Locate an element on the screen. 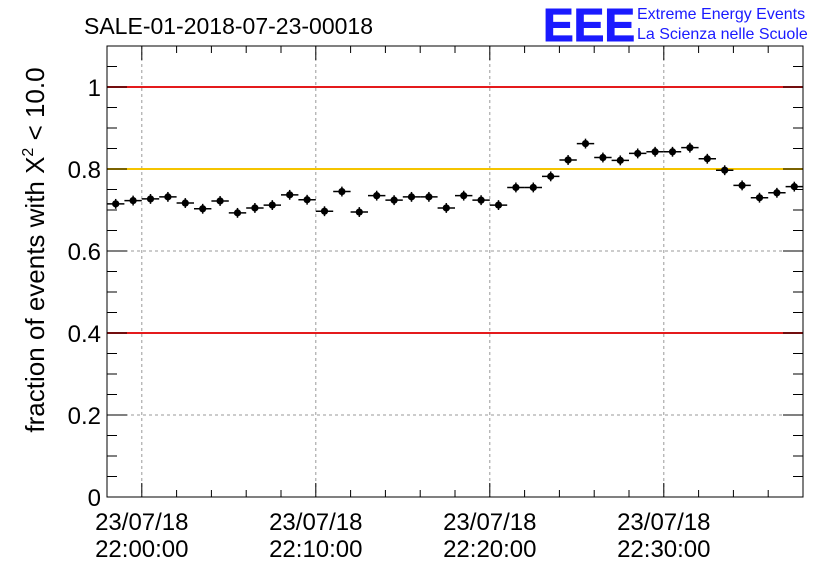 The height and width of the screenshot is (572, 836). x-tick-label-time: 22:10:00 is located at coordinates (315, 549).